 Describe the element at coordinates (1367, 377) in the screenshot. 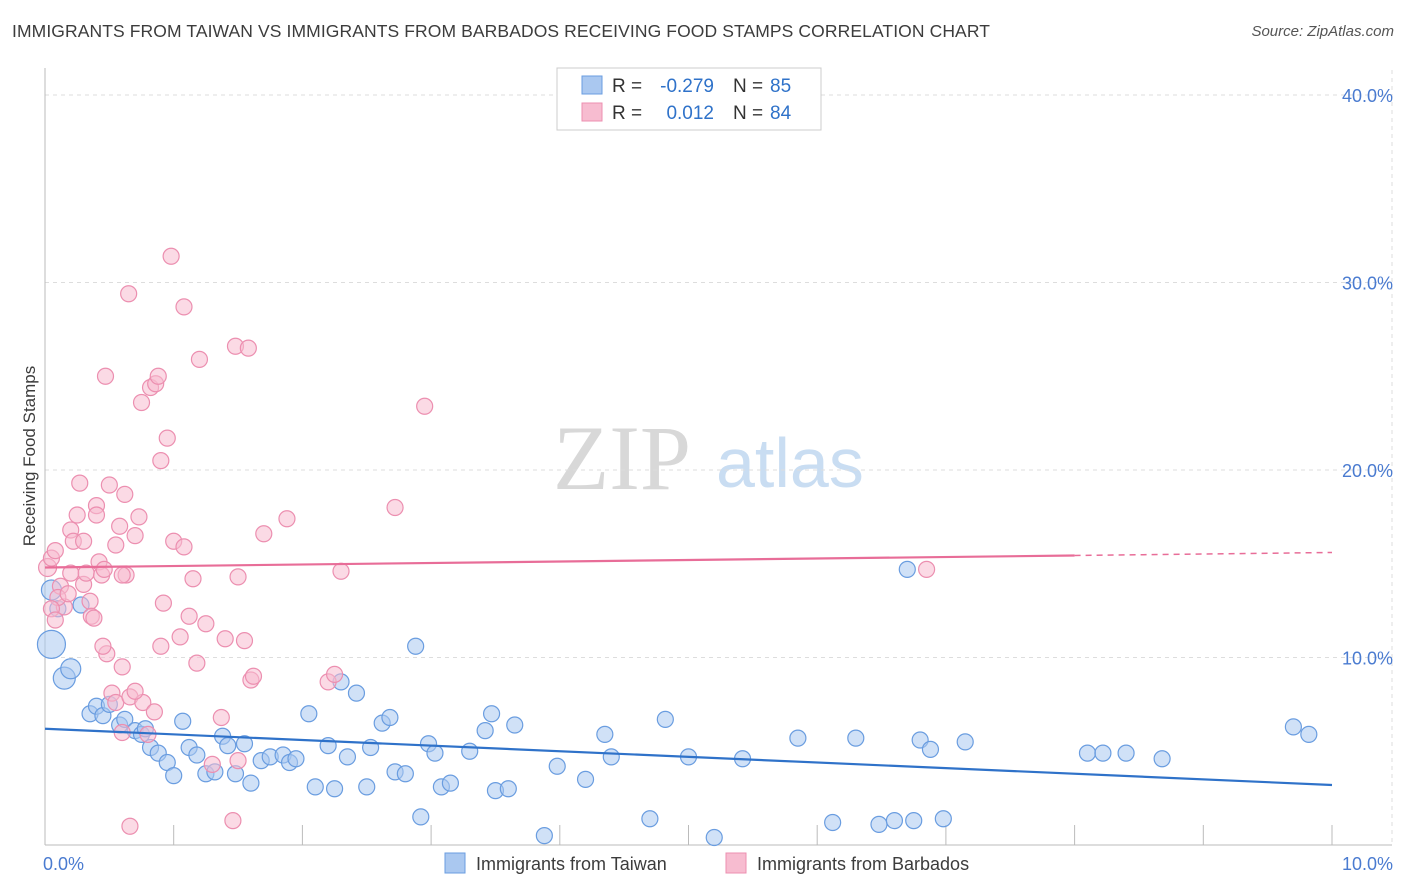

I see `y-tick-labels: 10.0% 20.0% 30.0% 40.0%` at that location.